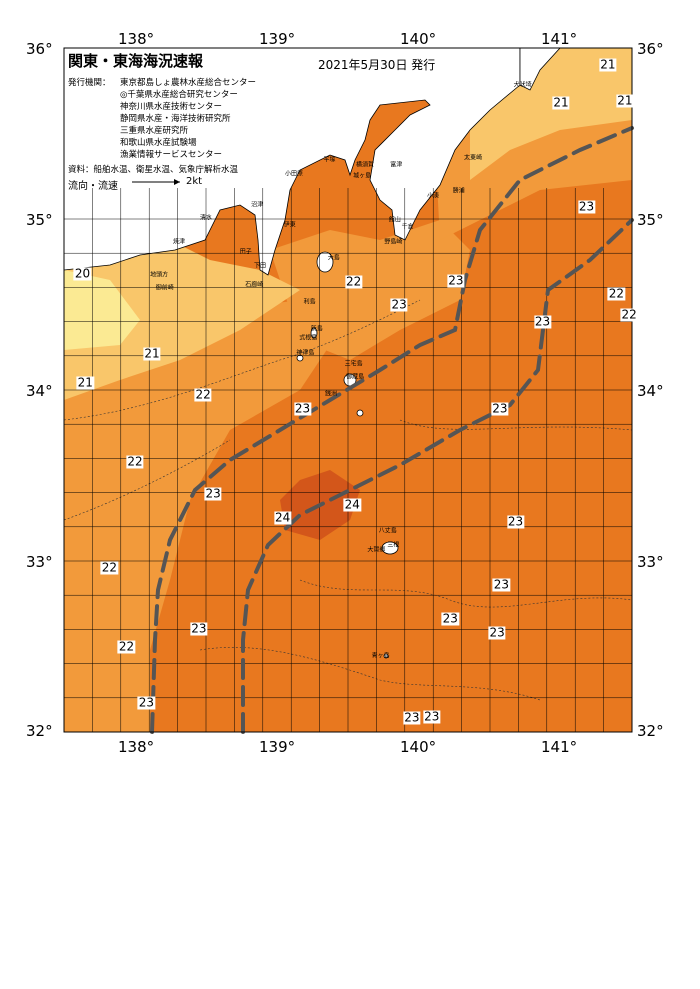  I want to click on publisher-item: 東京都島しょ農林水産総合センター, so click(188, 83).